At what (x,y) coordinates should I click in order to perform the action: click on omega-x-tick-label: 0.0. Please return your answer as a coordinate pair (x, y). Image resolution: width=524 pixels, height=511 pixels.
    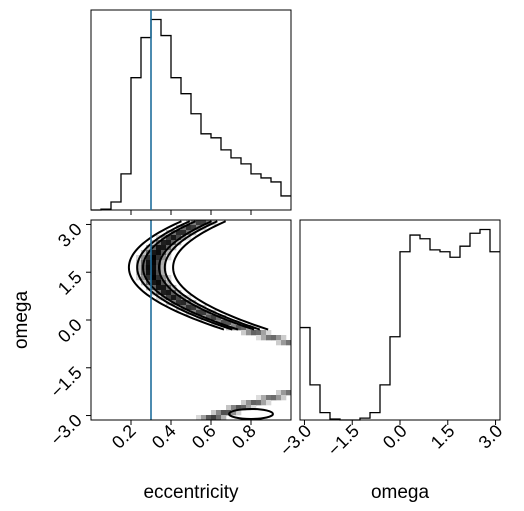
    Looking at the image, I should click on (395, 437).